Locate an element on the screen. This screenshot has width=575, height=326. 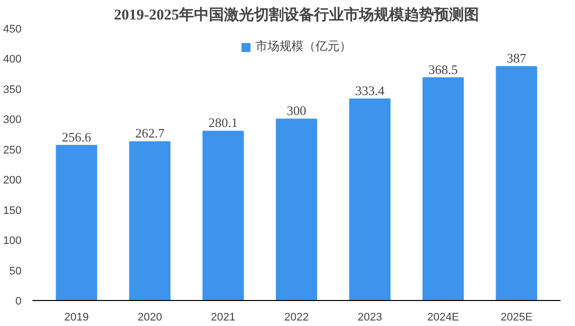
y-tick-label: 200 is located at coordinates (12, 180).